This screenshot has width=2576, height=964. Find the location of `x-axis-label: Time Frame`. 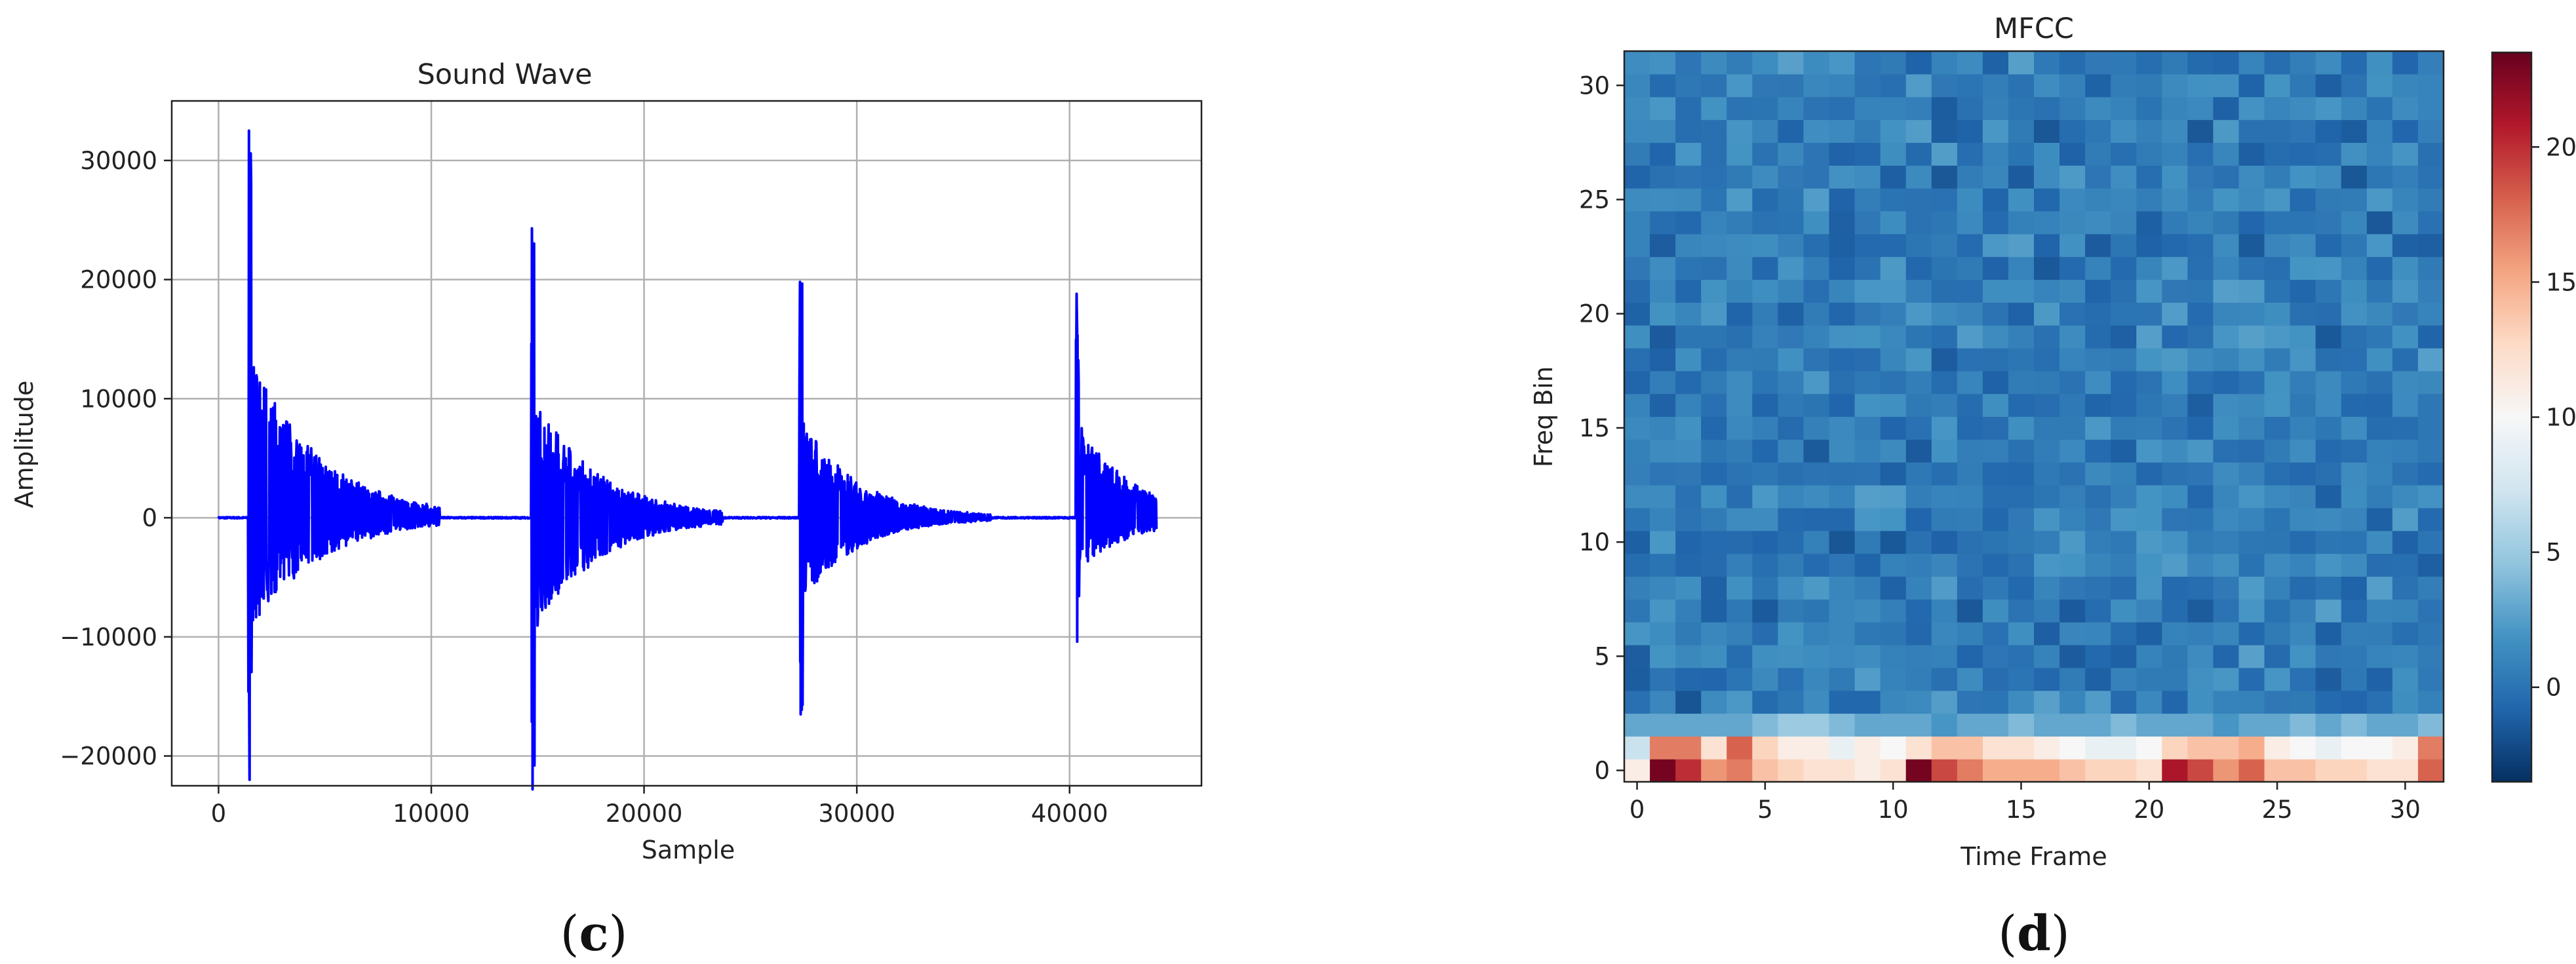

x-axis-label: Time Frame is located at coordinates (2033, 856).